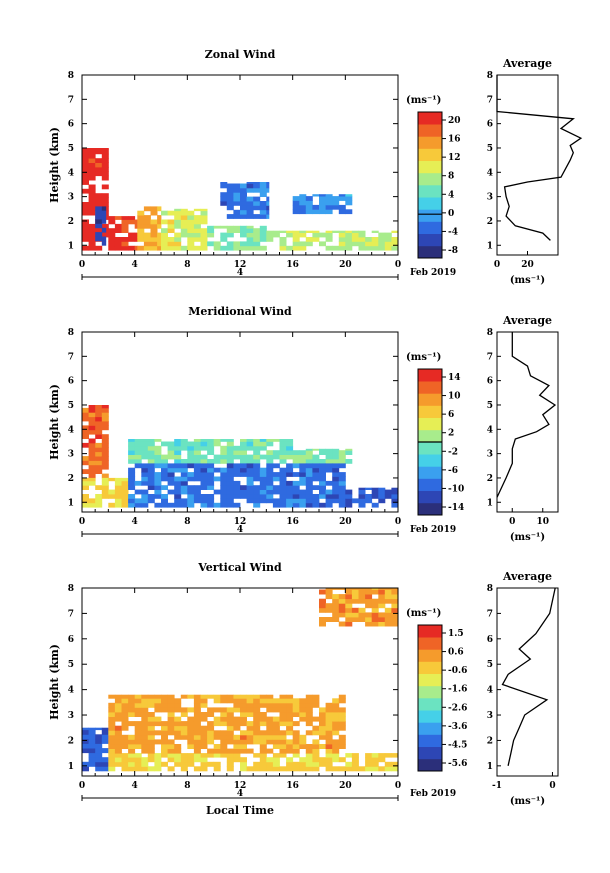  Describe the element at coordinates (527, 265) in the screenshot. I see `average-x-tick-label: 20` at that location.